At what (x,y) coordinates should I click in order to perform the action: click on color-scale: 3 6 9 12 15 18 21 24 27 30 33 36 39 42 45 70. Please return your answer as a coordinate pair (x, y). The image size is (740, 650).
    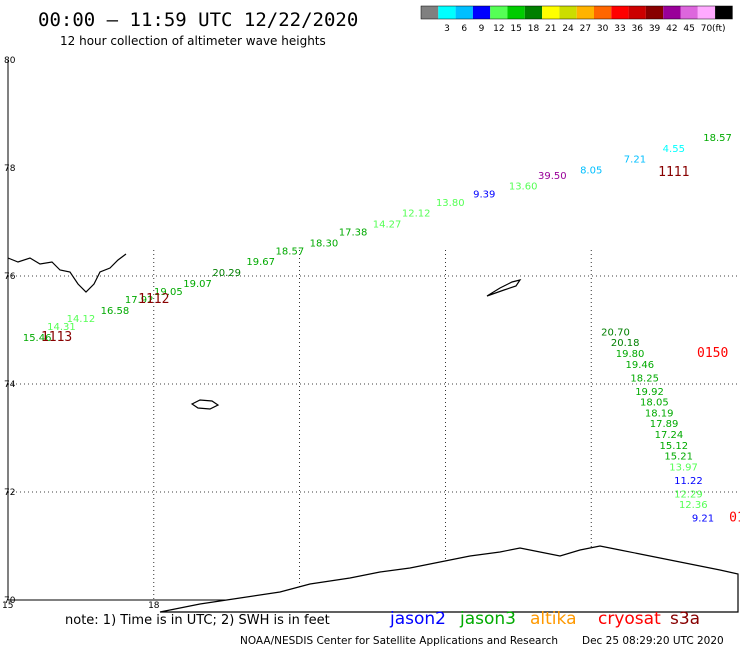
    Looking at the image, I should click on (576, 19).